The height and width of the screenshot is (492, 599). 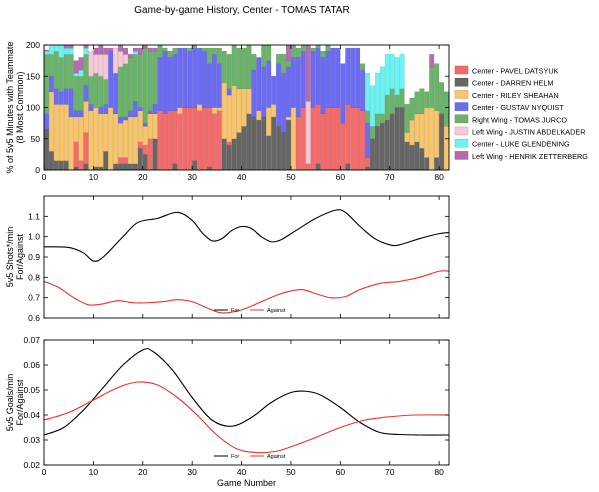 I want to click on legend-label: Against, so click(x=276, y=457).